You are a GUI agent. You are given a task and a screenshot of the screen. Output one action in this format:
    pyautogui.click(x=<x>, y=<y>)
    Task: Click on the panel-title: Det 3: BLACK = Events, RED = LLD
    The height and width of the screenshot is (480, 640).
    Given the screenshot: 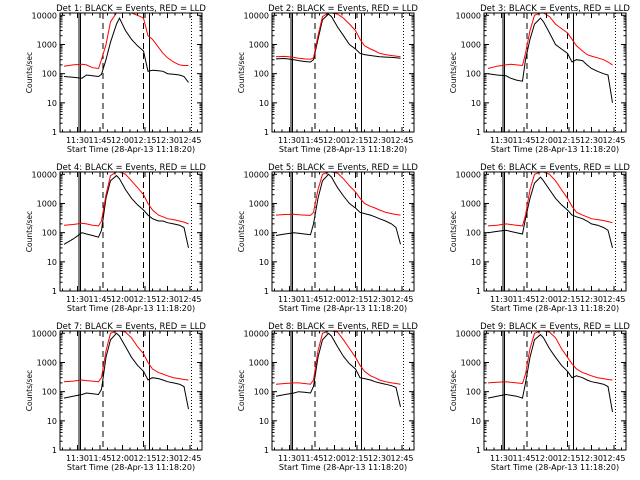 What is the action you would take?
    pyautogui.click(x=555, y=9)
    